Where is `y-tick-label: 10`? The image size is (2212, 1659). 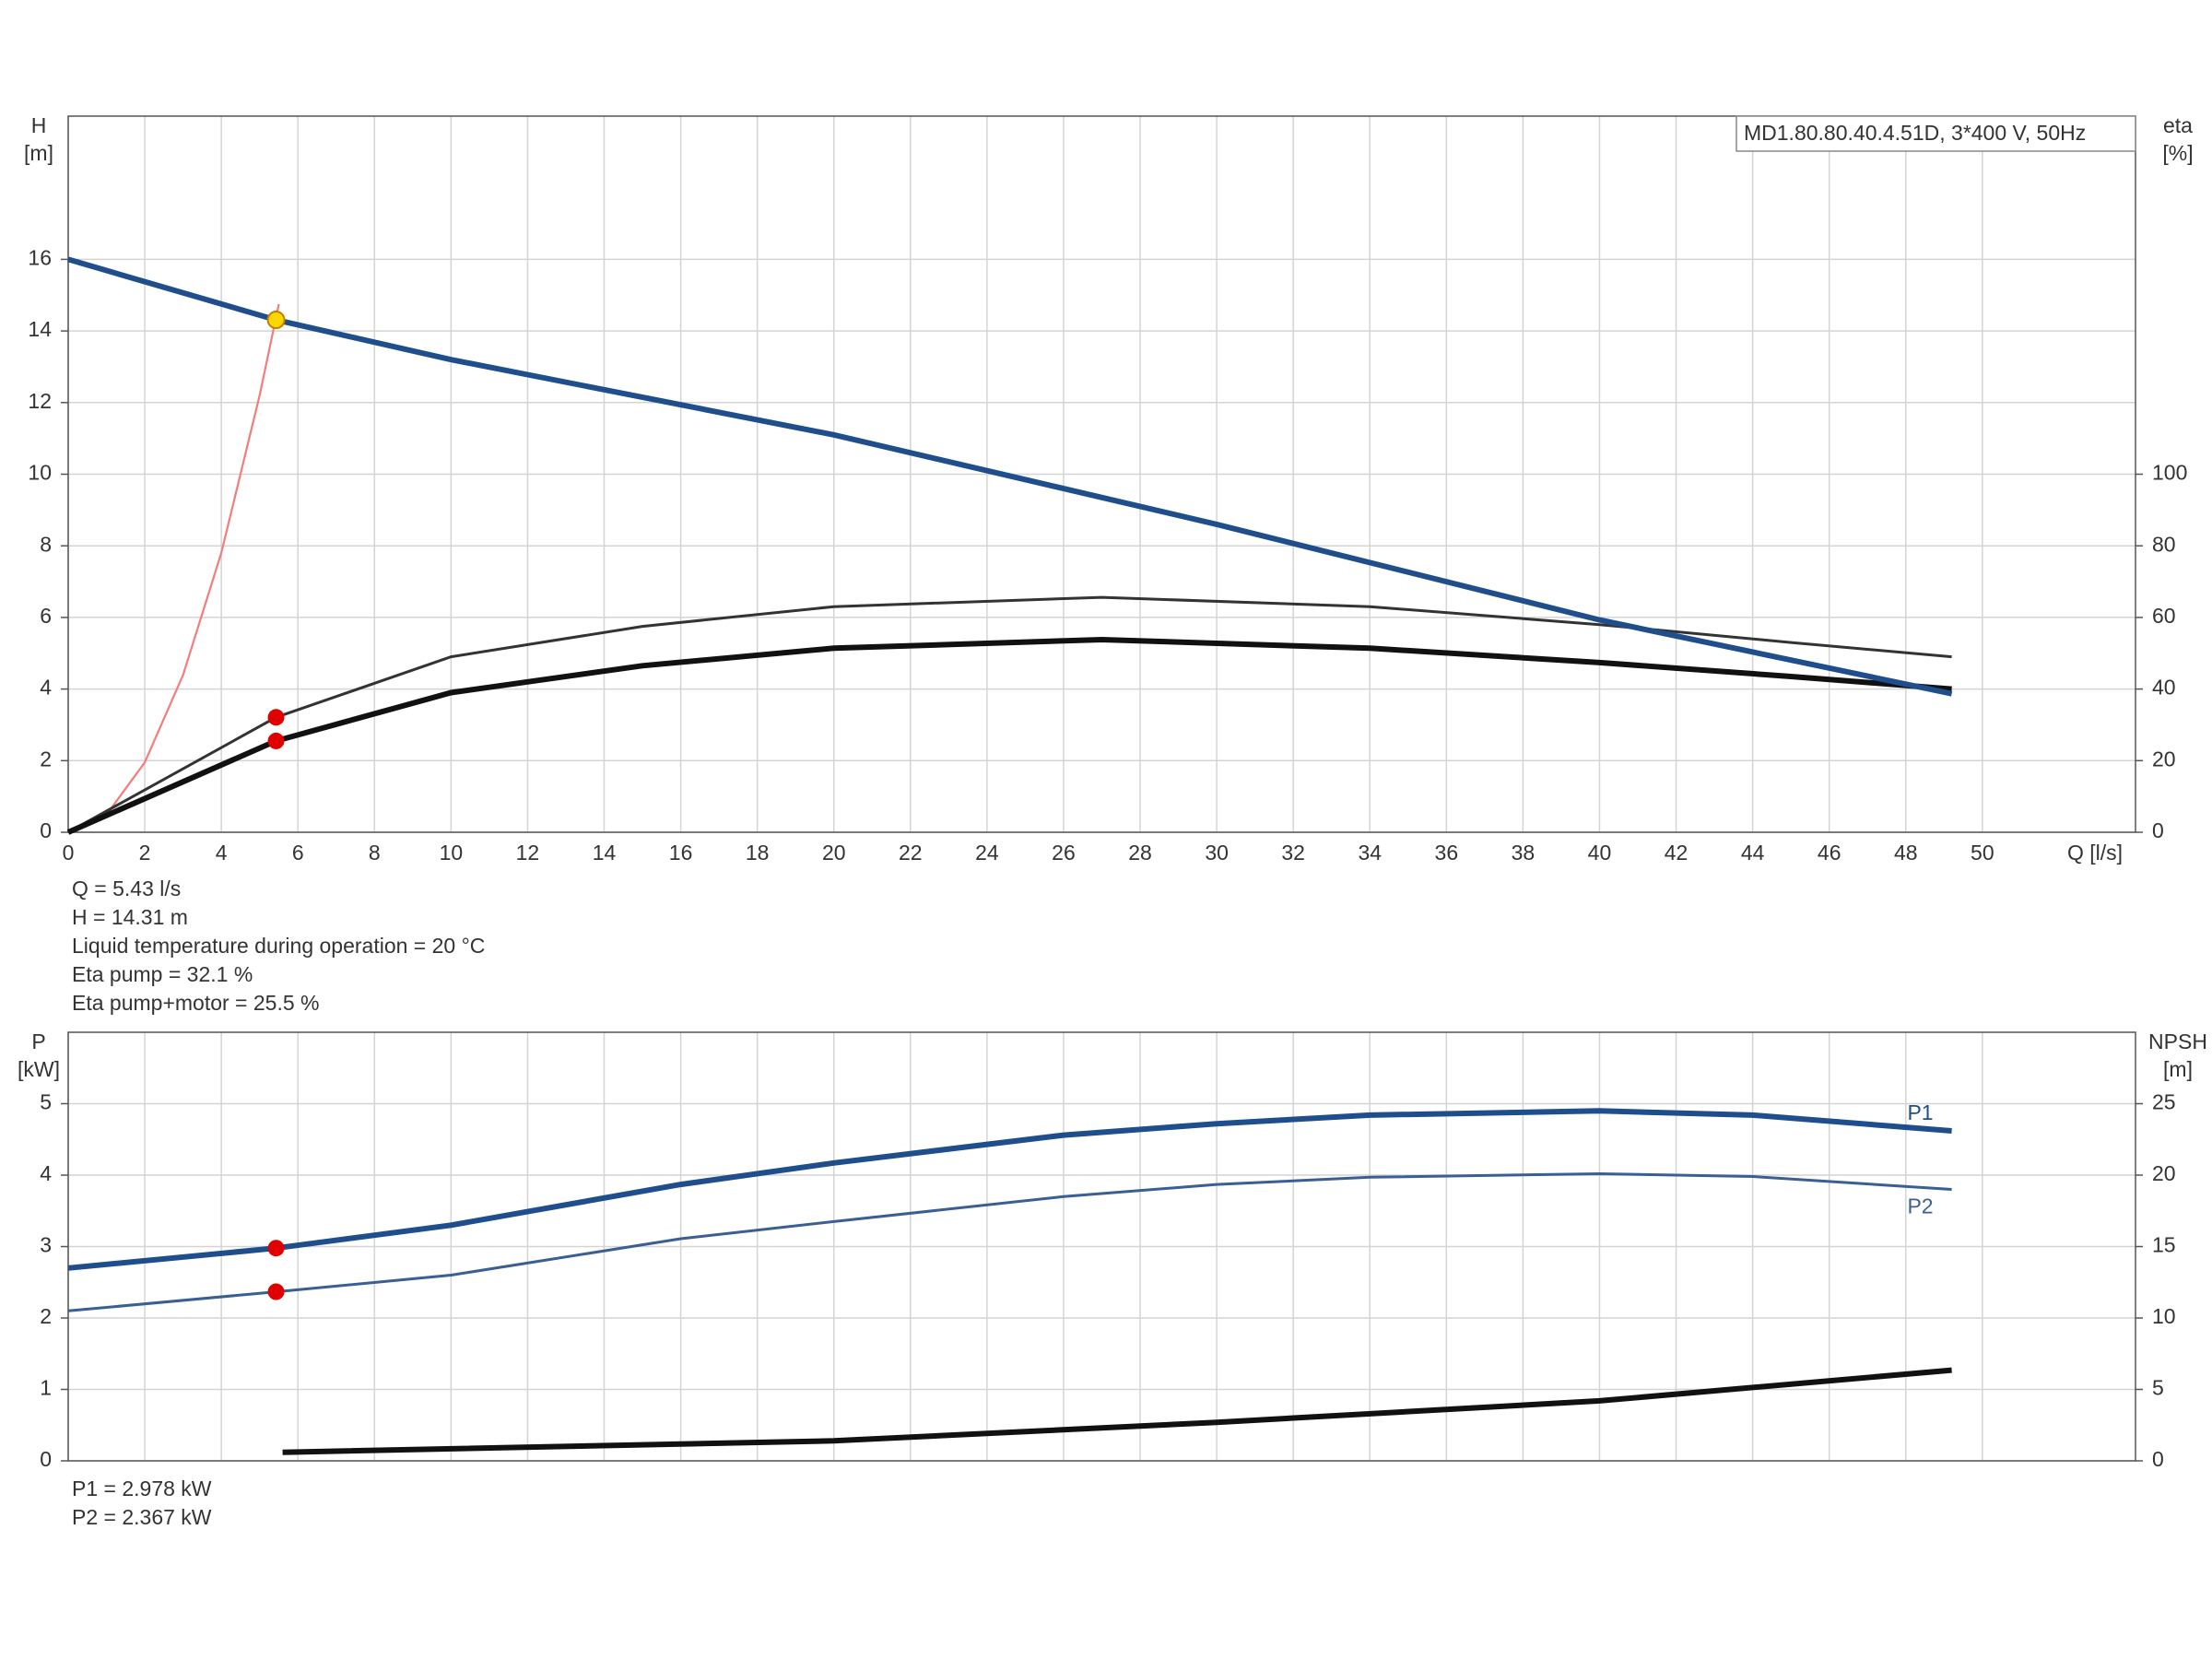
y-tick-label: 10 is located at coordinates (40, 473).